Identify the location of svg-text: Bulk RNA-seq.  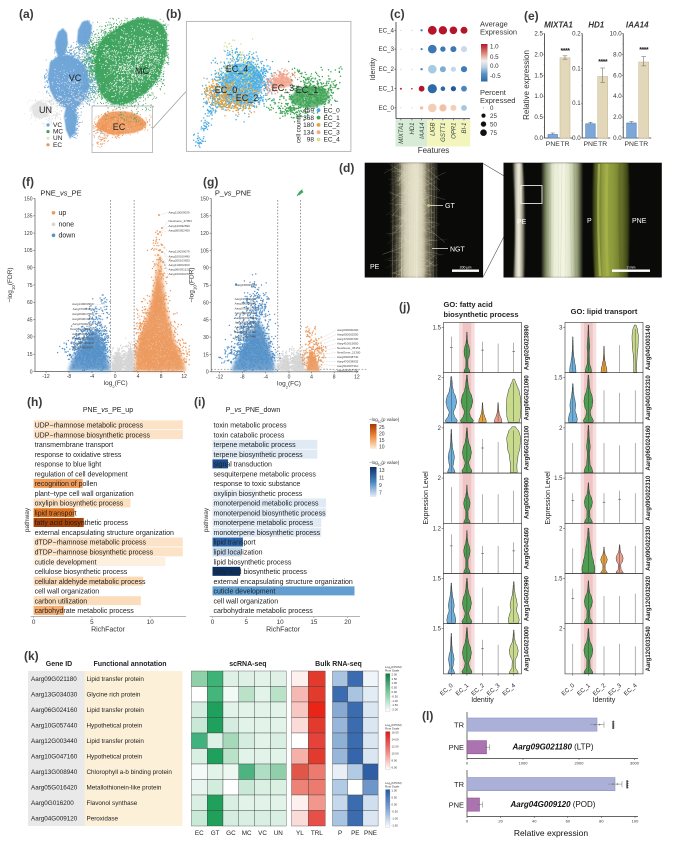
(338, 664).